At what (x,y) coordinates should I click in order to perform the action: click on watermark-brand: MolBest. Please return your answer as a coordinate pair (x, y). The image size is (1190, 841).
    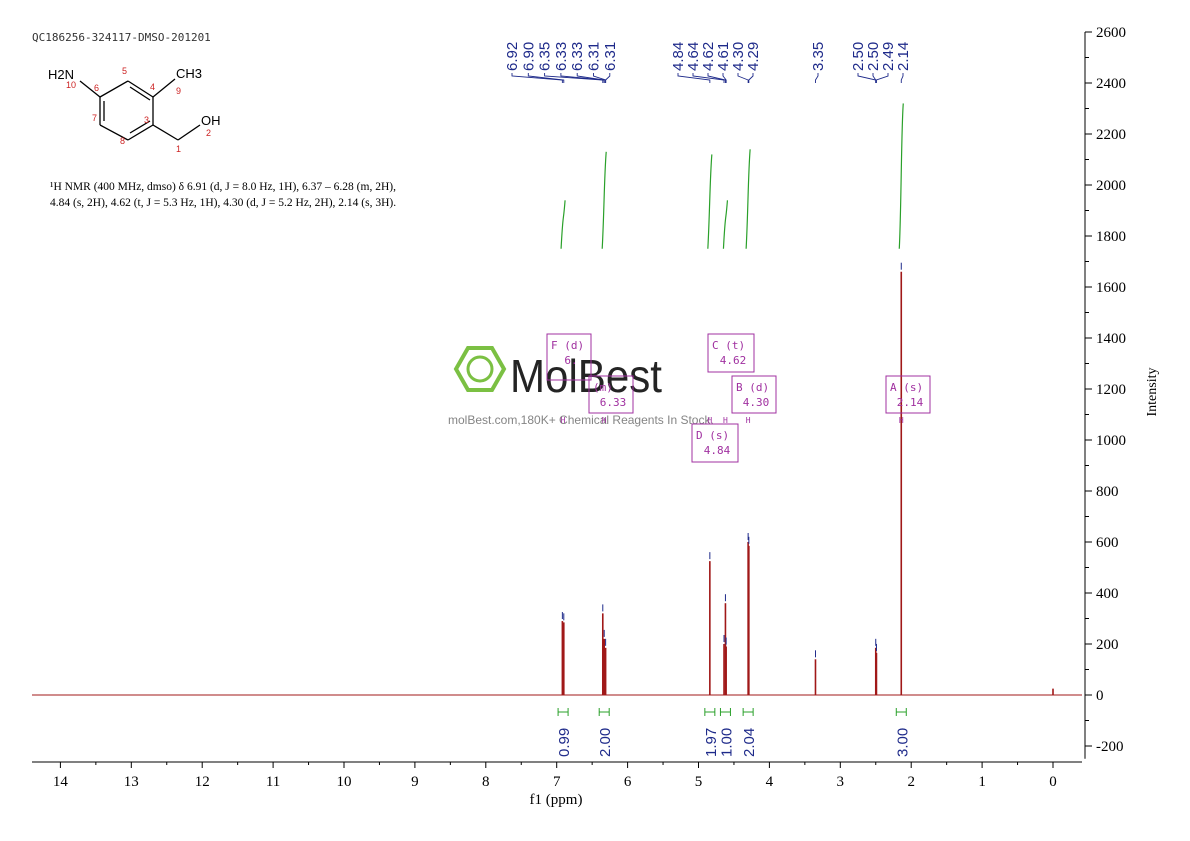
    Looking at the image, I should click on (586, 376).